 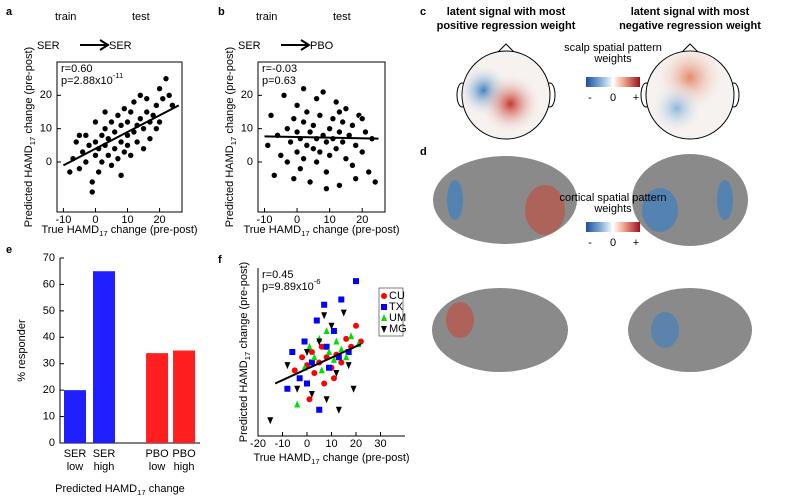 What do you see at coordinates (120, 490) in the screenshot?
I see `x-axis-label: Predicted HAMD17 change` at bounding box center [120, 490].